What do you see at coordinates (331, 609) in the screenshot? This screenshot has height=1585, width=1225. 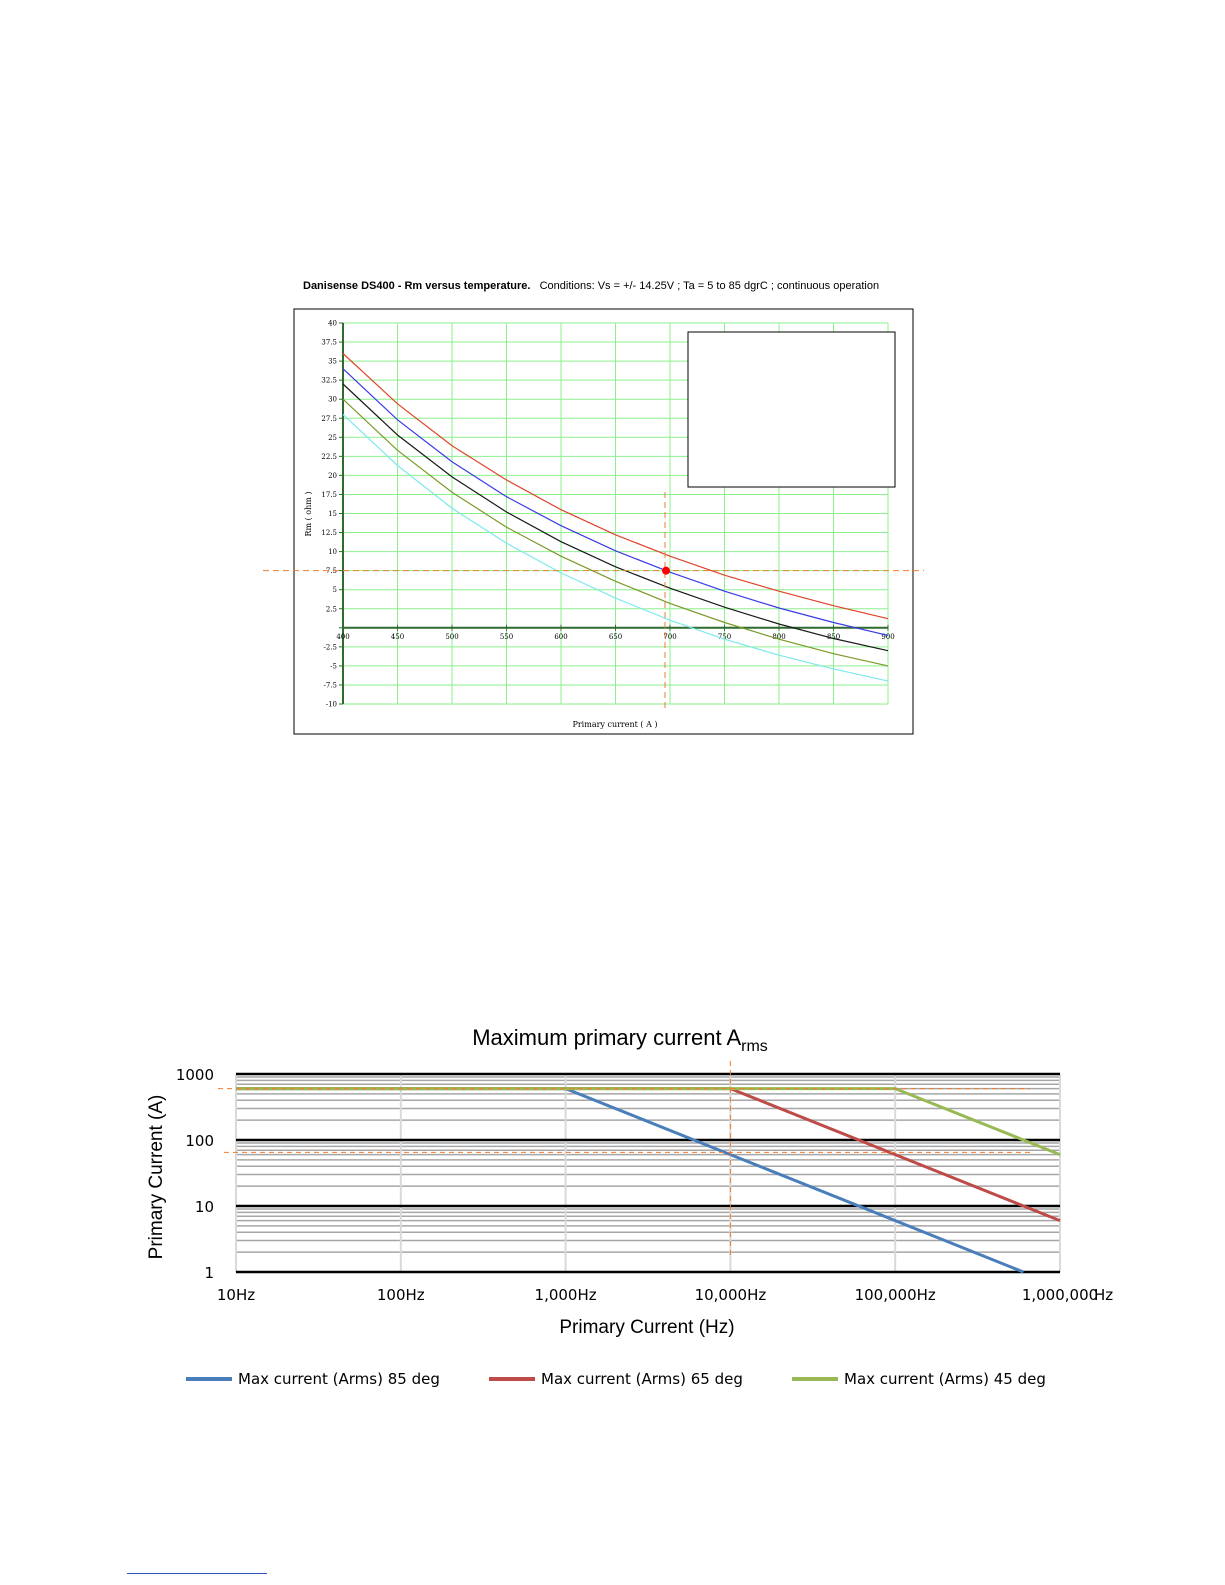 I see `y-tick-label: 2.5` at bounding box center [331, 609].